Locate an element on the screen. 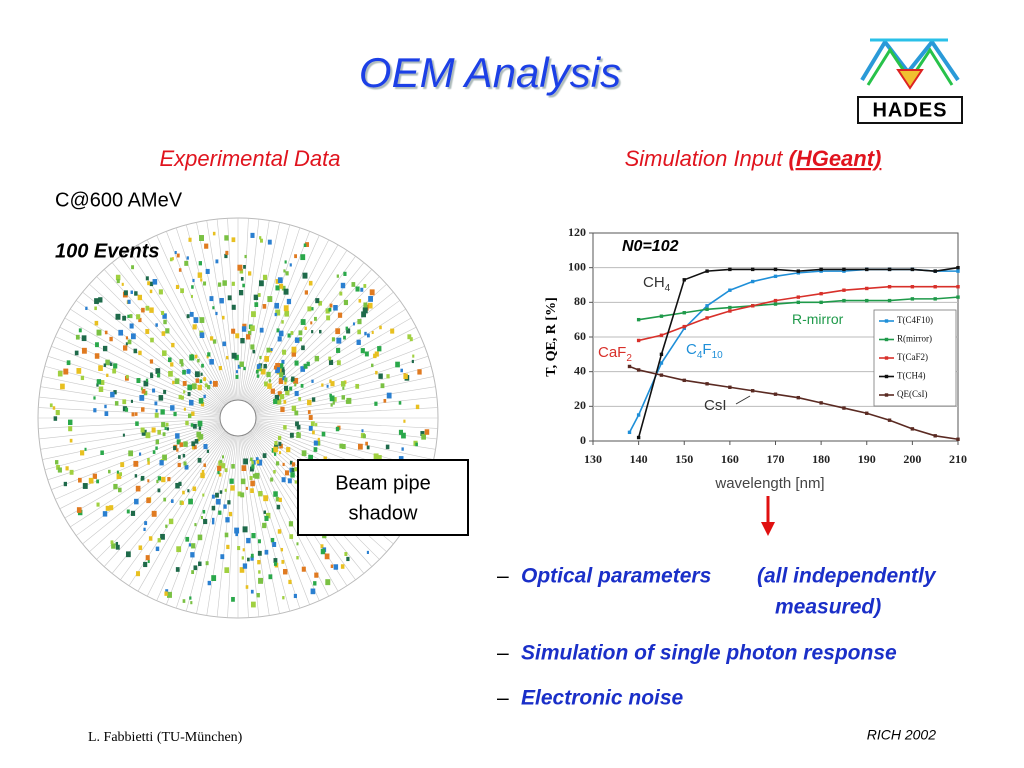  slide-title: OEM Analysis is located at coordinates (490, 72).